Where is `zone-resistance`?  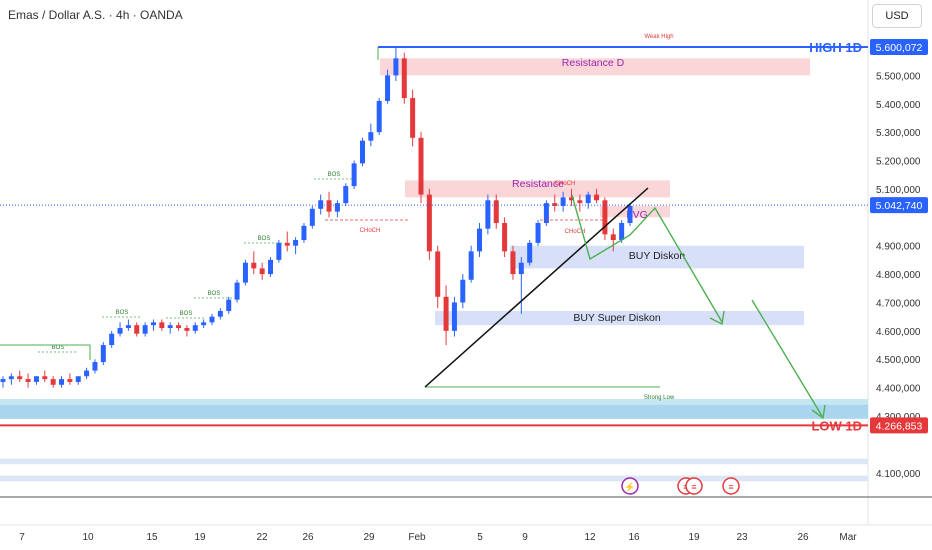
zone-resistance is located at coordinates (537, 189).